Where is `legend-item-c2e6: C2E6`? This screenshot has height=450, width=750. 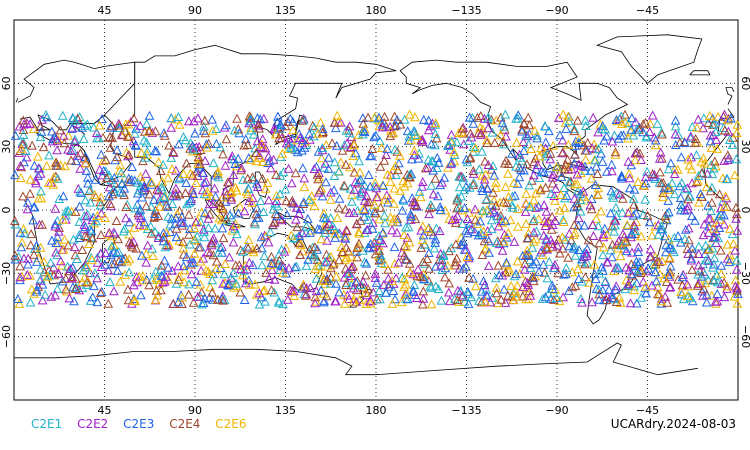
legend-item-c2e6: C2E6 is located at coordinates (231, 424).